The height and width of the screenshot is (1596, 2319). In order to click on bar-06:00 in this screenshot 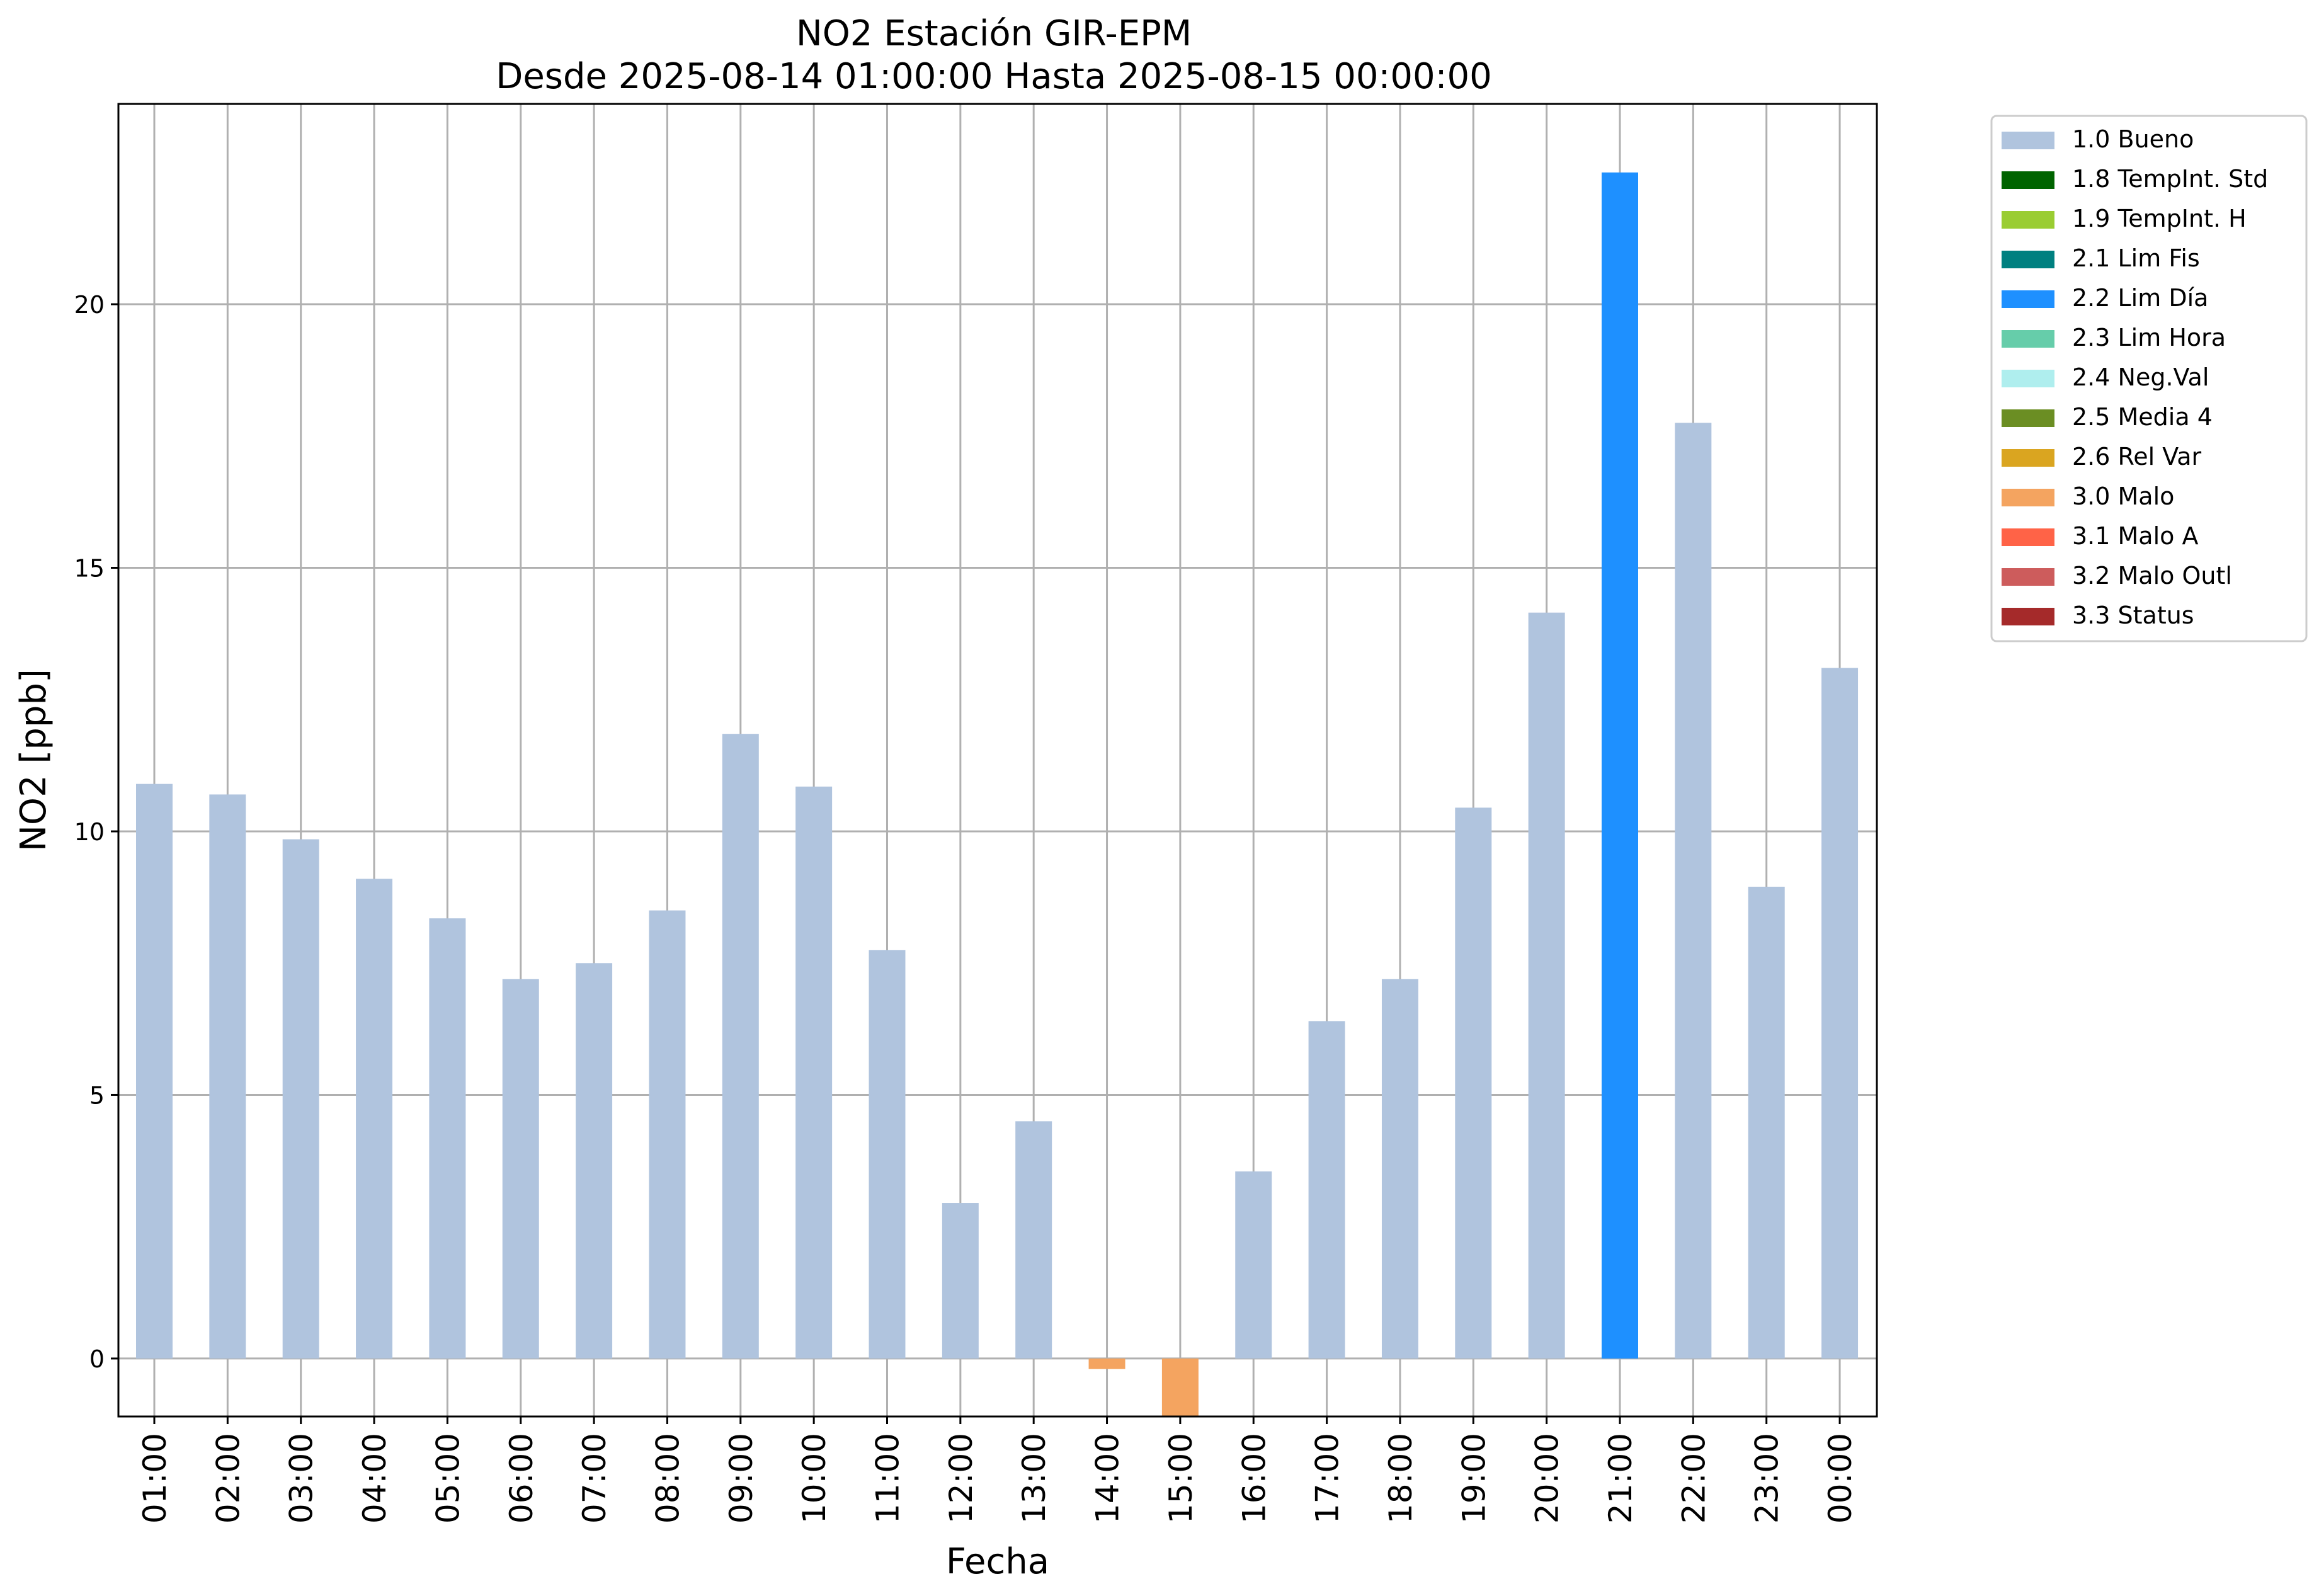, I will do `click(520, 1169)`.